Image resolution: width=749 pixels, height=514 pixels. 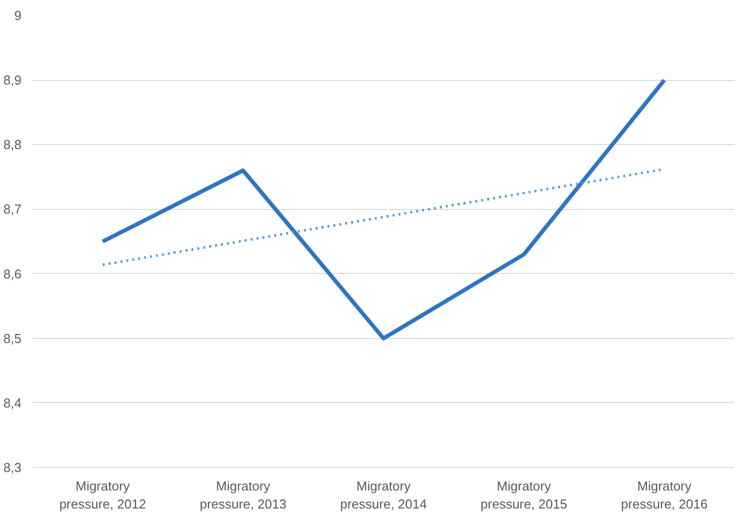 I want to click on y-tick-label: 8,9, so click(x=12, y=80).